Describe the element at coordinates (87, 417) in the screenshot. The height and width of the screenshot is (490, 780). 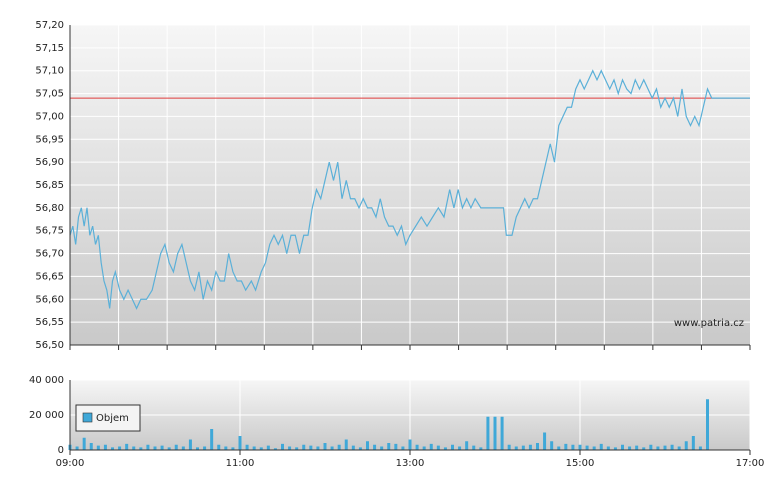
I see `legend-swatch` at that location.